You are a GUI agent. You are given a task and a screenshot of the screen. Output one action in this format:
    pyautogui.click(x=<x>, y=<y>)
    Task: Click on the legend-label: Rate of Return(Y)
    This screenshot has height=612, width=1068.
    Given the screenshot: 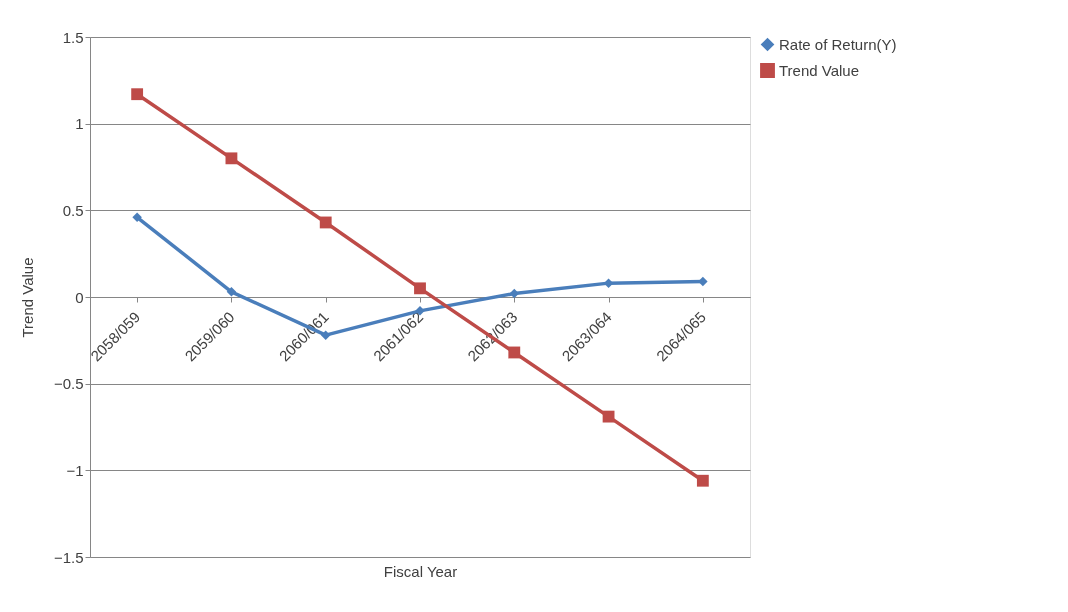 What is the action you would take?
    pyautogui.click(x=838, y=44)
    